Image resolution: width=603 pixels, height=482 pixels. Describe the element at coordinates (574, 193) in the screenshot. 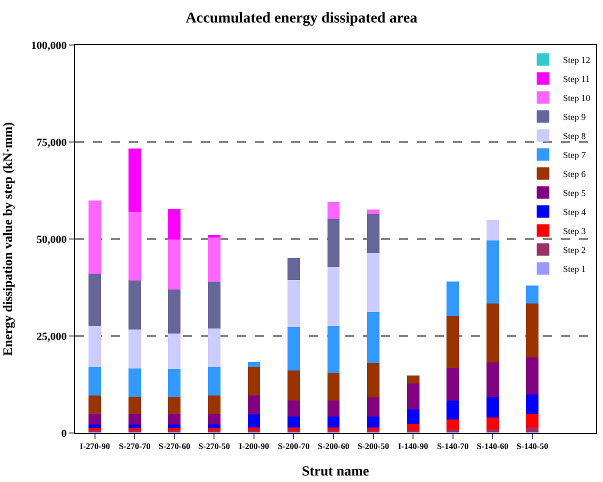

I see `legend-label: Step 5` at that location.